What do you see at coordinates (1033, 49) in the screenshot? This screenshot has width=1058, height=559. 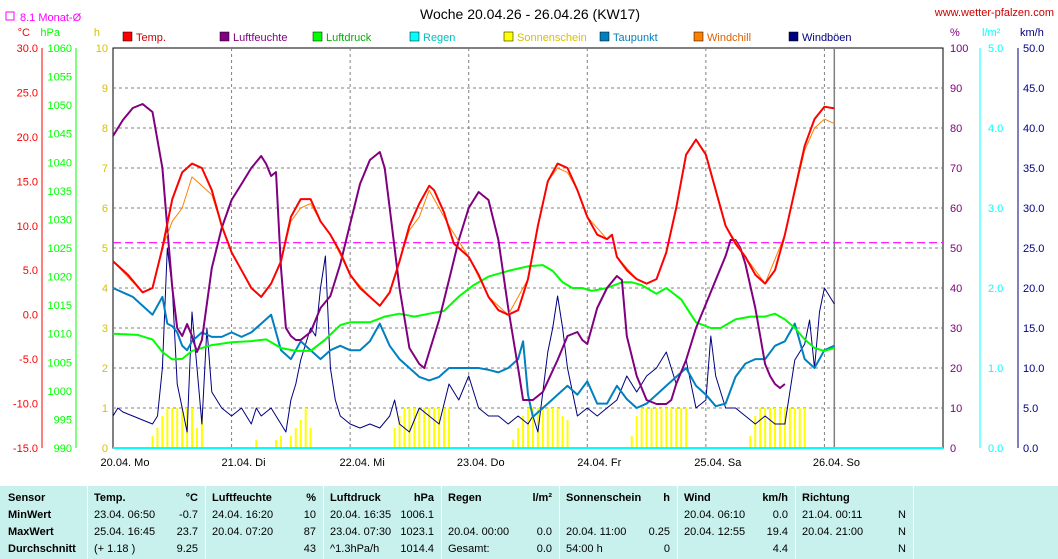 I see `wind-tick: 50.0` at bounding box center [1033, 49].